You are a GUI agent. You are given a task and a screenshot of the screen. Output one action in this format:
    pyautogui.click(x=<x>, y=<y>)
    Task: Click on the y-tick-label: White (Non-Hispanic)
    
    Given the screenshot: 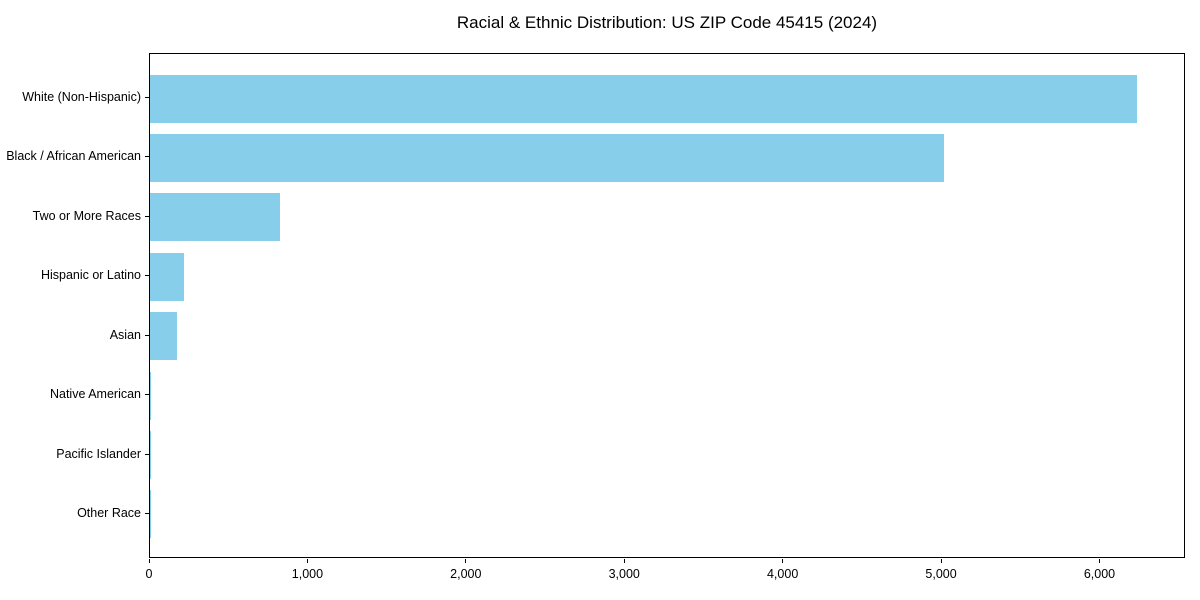 What is the action you would take?
    pyautogui.click(x=81, y=97)
    